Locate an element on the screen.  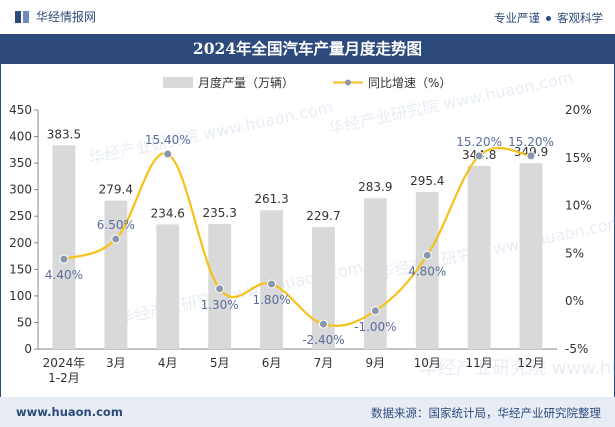
bar-value-label: 261.3 is located at coordinates (271, 199).